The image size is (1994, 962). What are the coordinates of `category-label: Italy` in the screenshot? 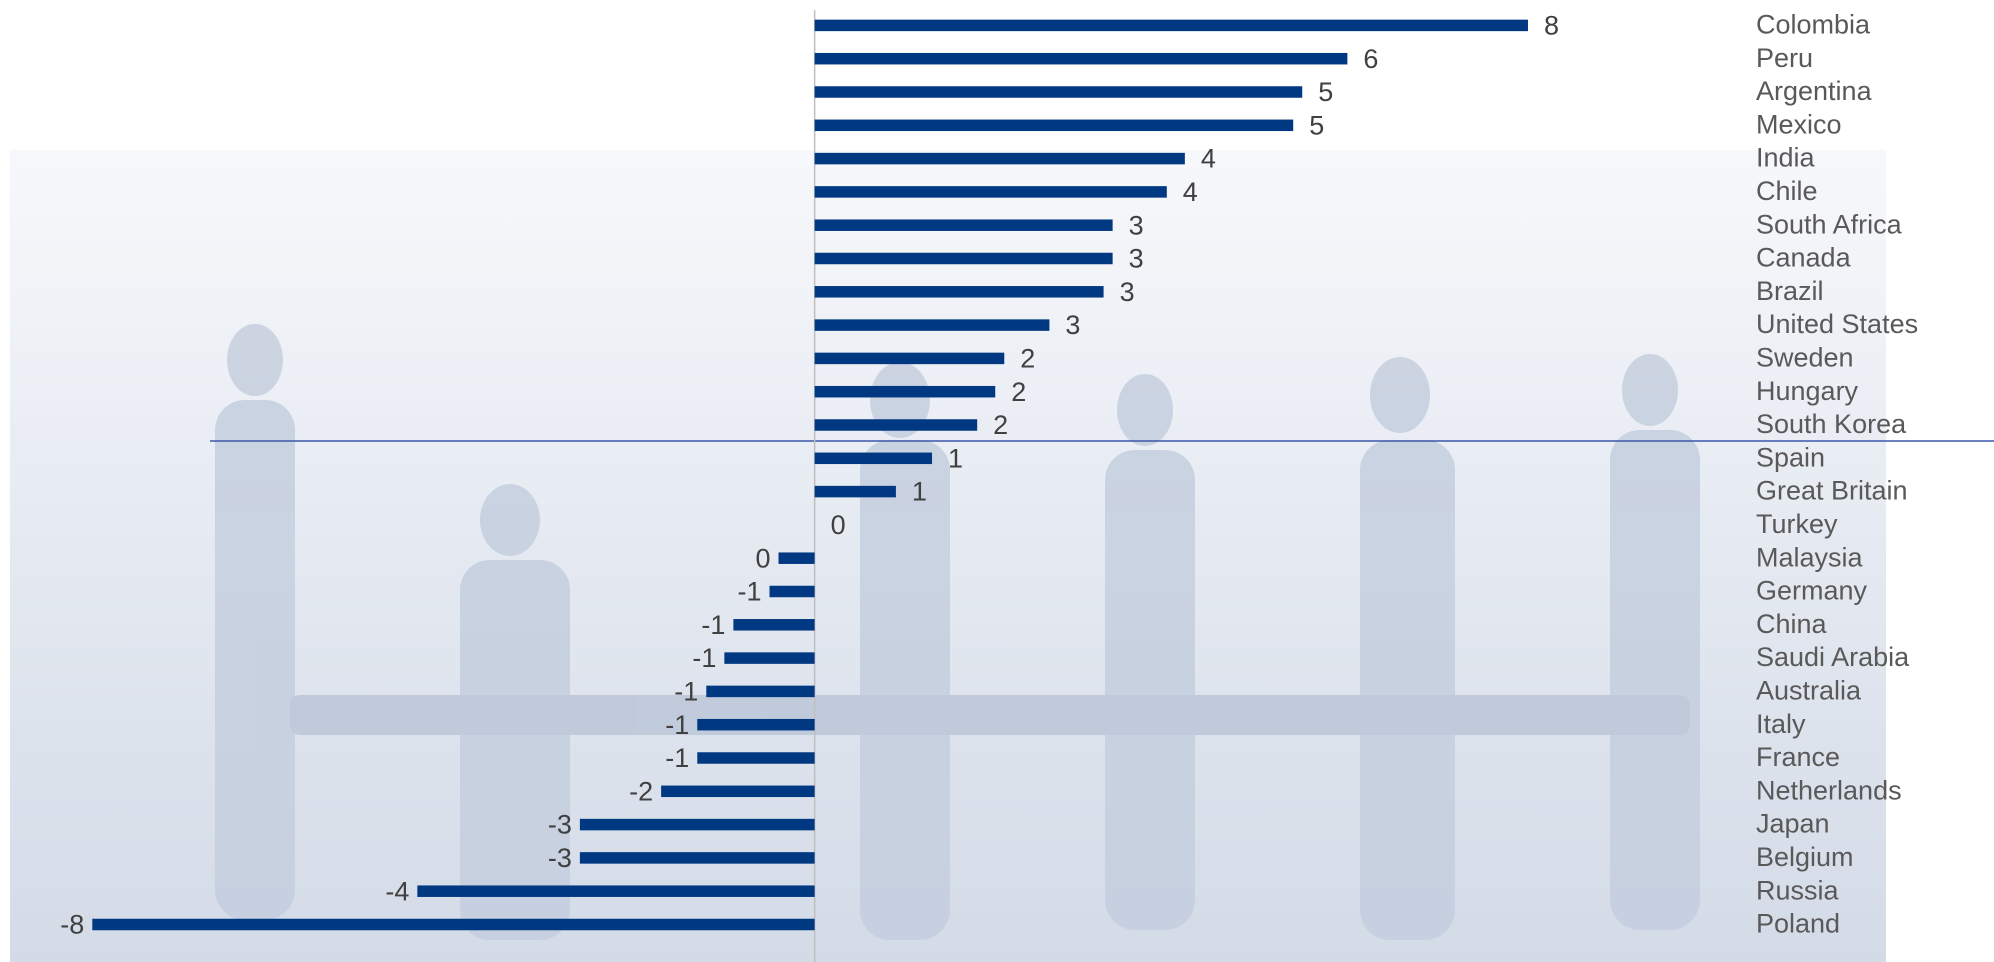 It's located at (1781, 724).